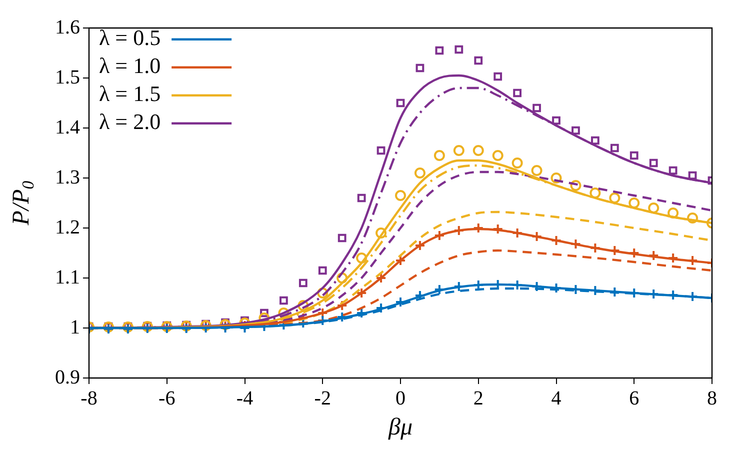 The width and height of the screenshot is (750, 450). Describe the element at coordinates (400, 427) in the screenshot. I see `x-axis-title: βμ` at that location.